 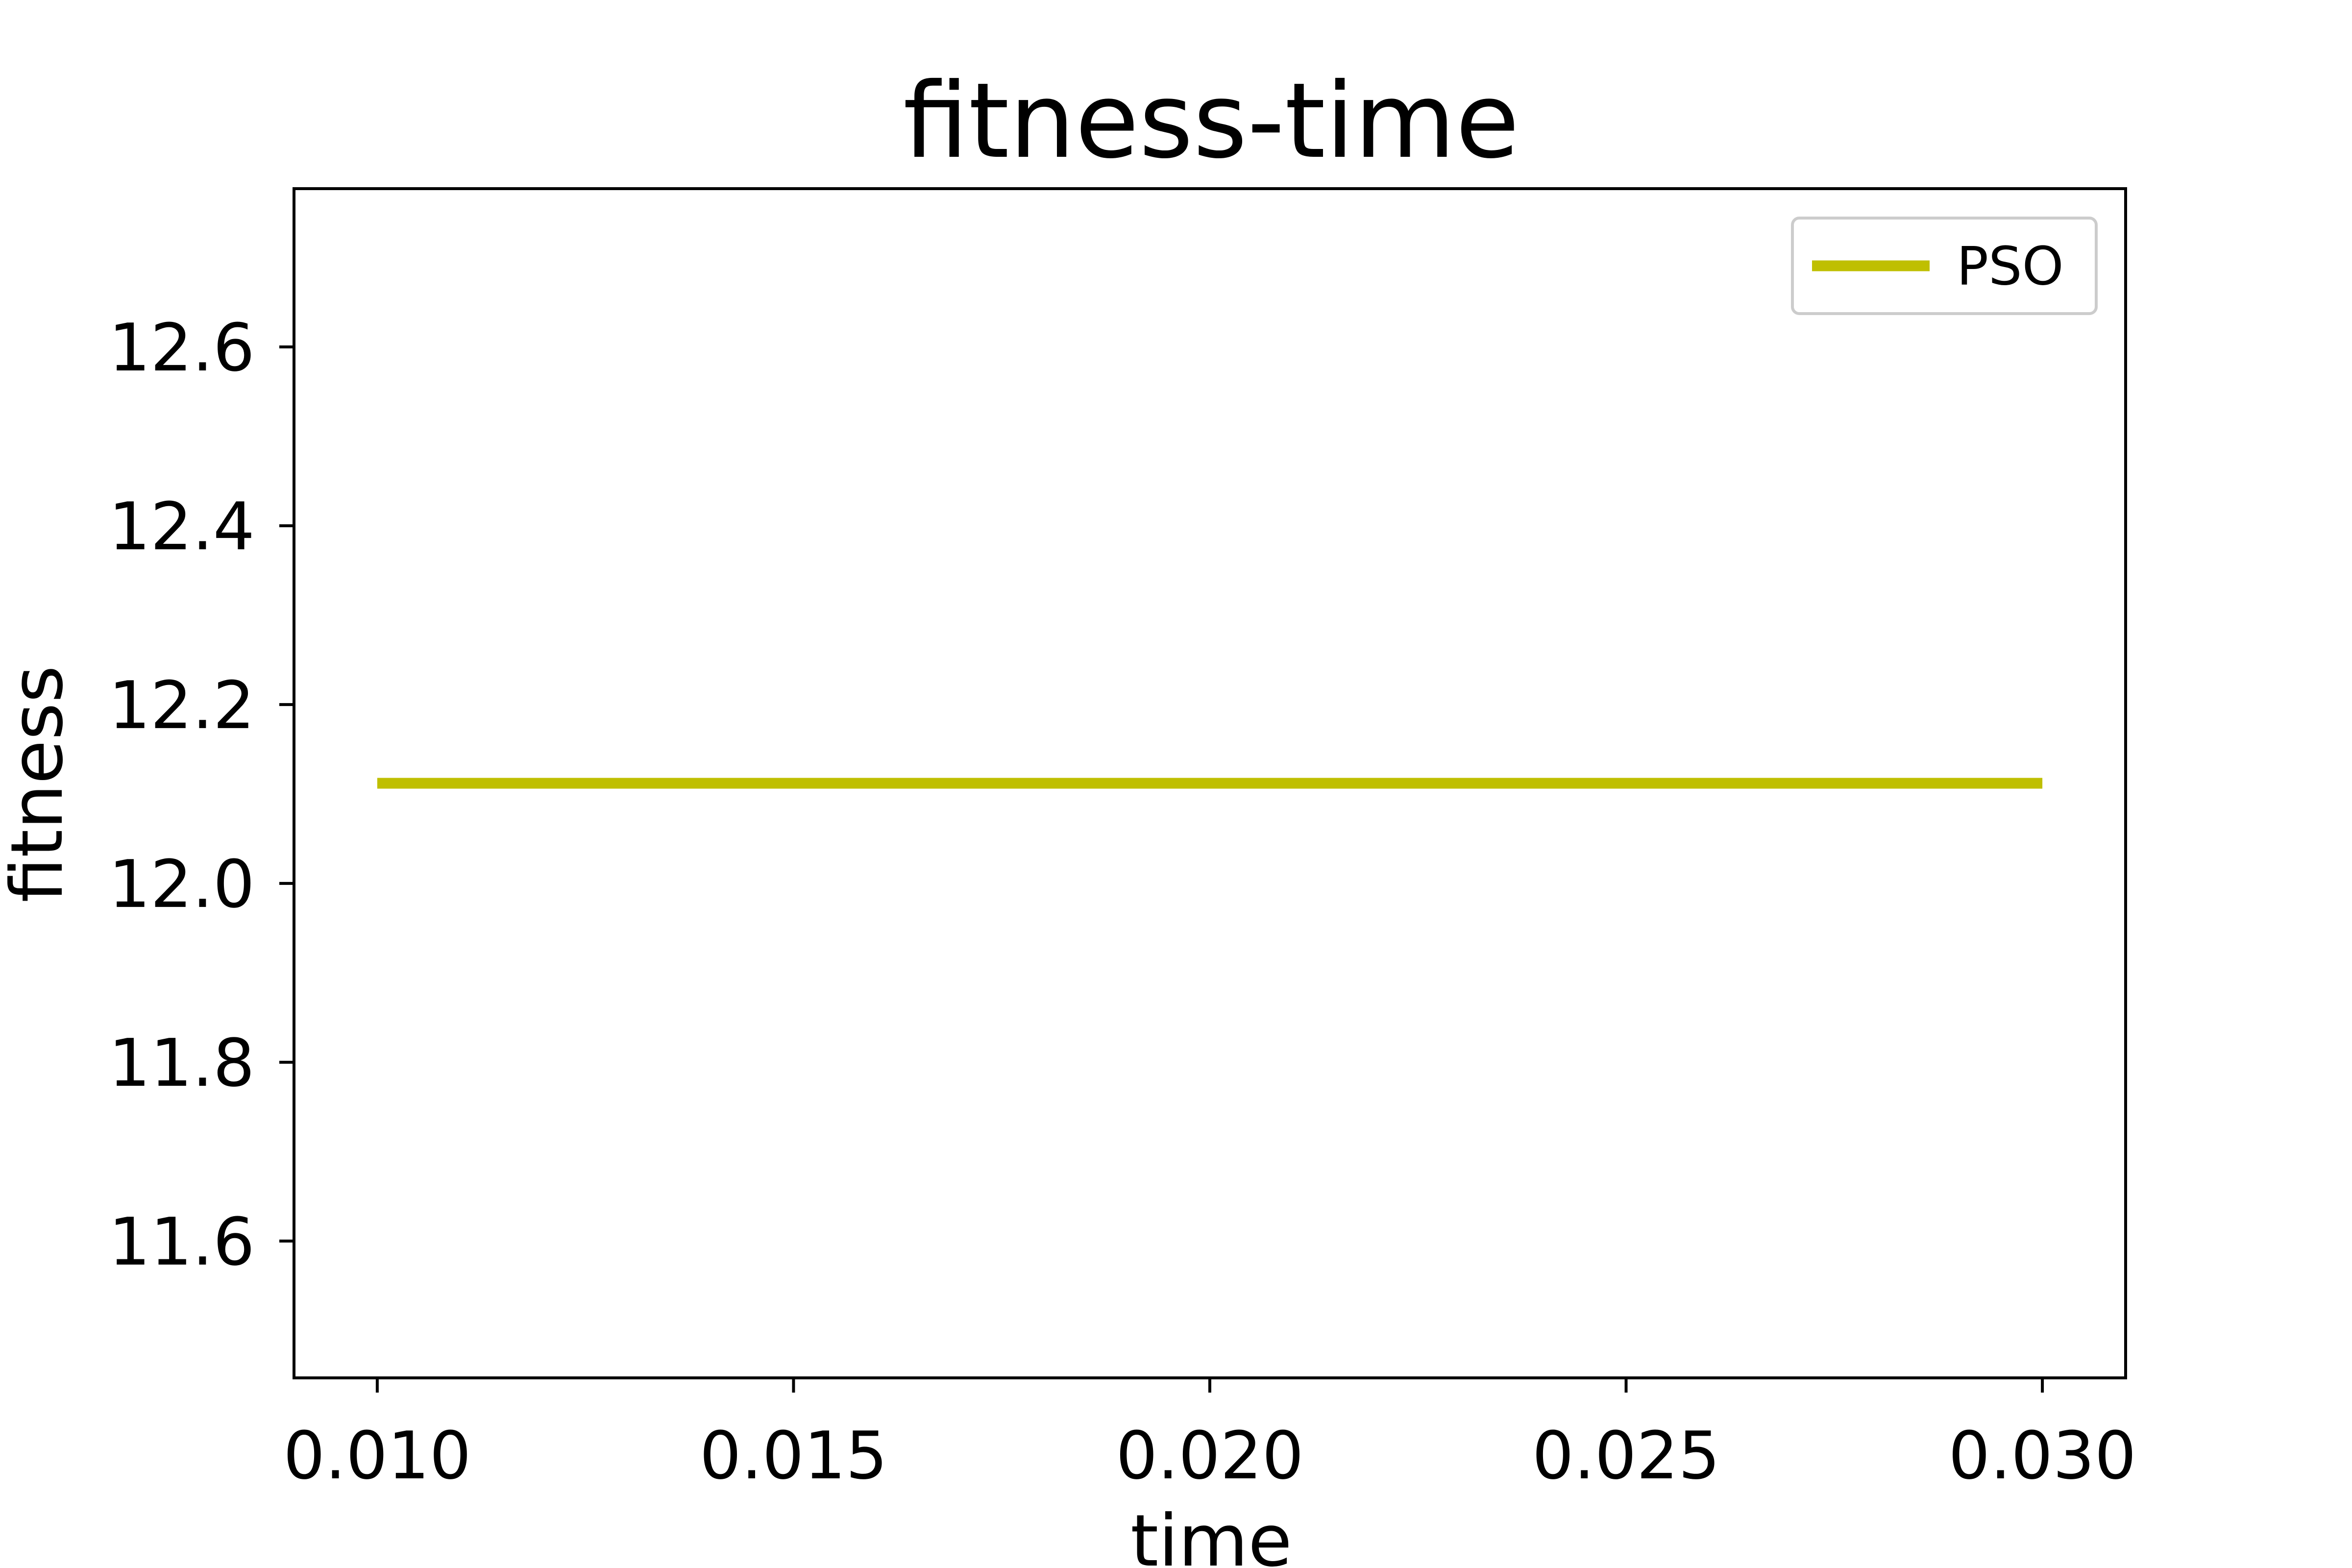 What do you see at coordinates (182, 1242) in the screenshot?
I see `y-tick-label: 11.6` at bounding box center [182, 1242].